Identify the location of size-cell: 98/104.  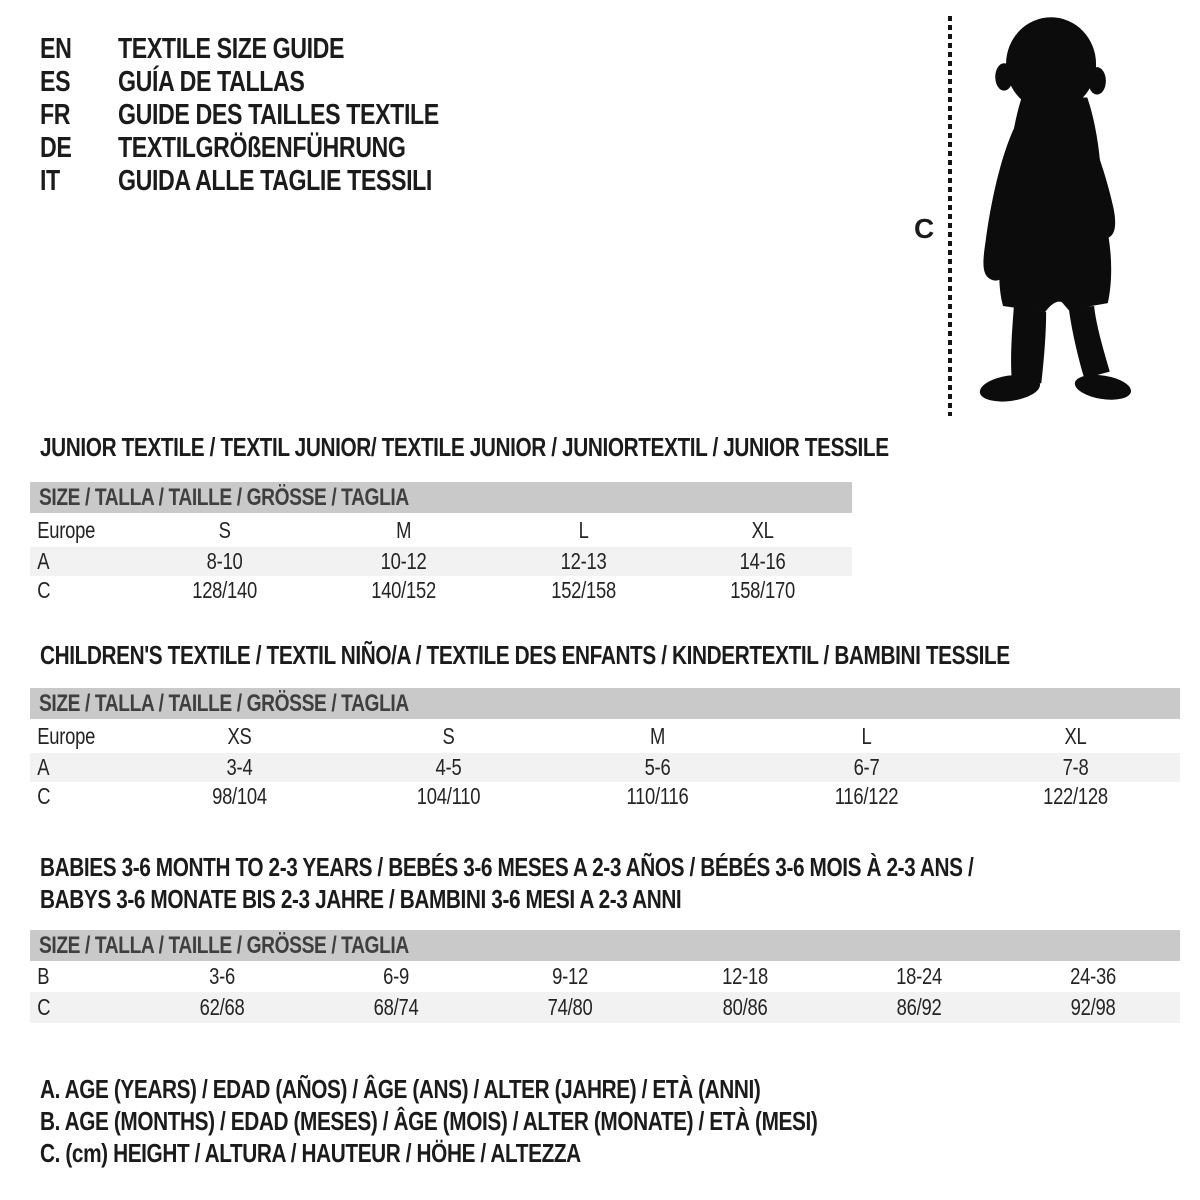
(239, 796).